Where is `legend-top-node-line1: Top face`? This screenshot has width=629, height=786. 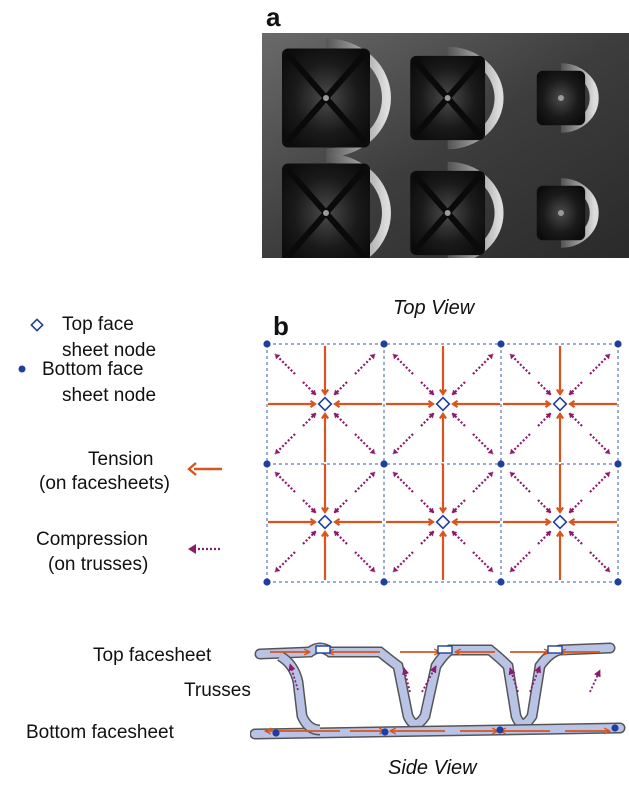 legend-top-node-line1: Top face is located at coordinates (98, 324).